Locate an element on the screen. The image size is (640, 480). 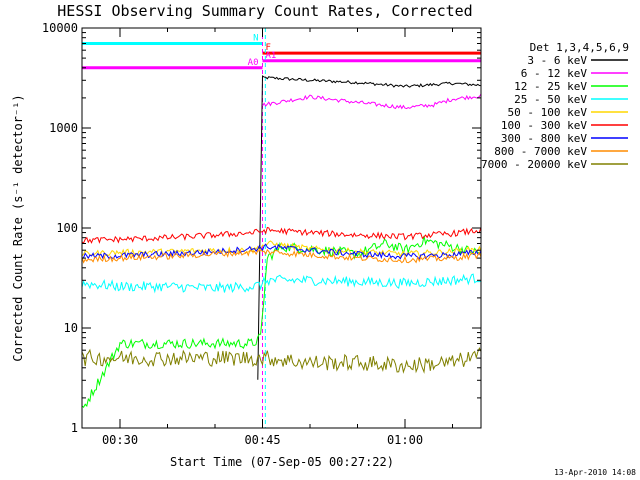
legend-label: 100 - 300 keV is located at coordinates (544, 125).